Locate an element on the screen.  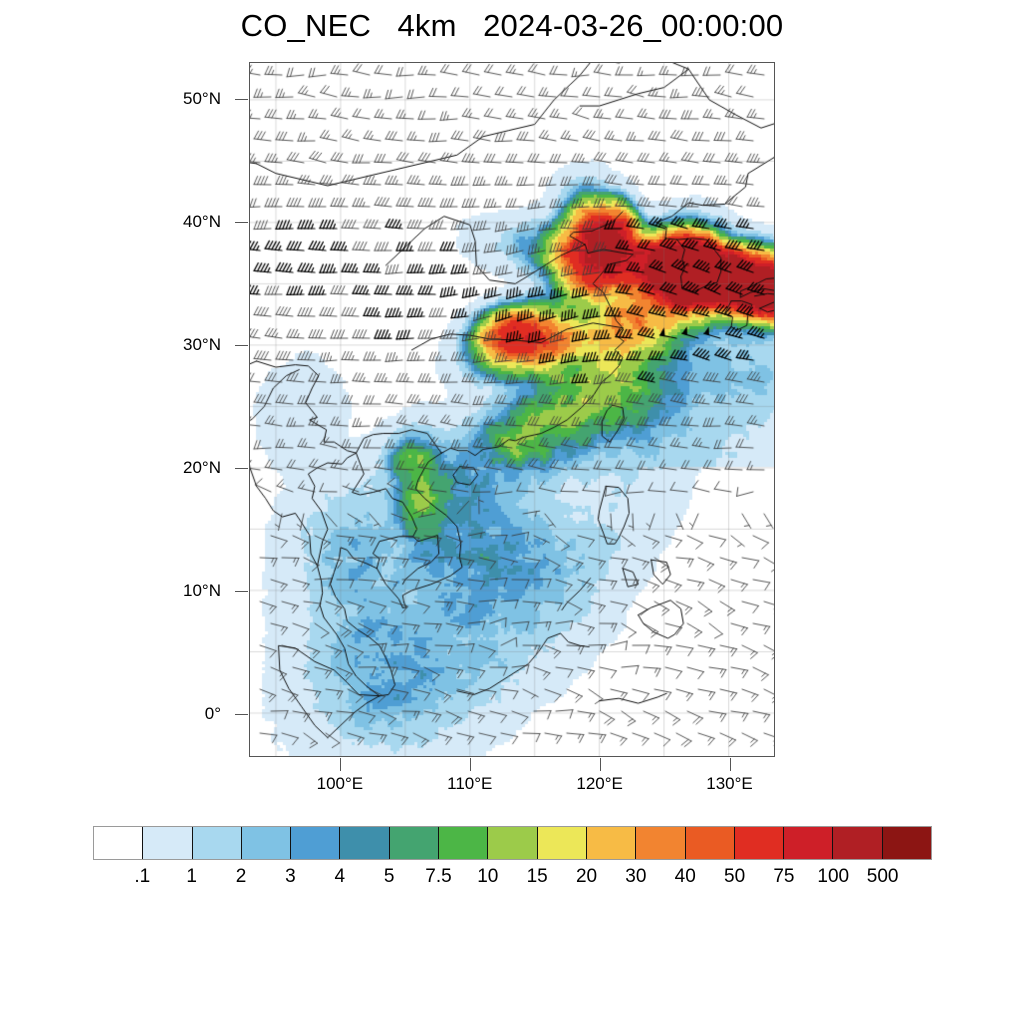
colorbar is located at coordinates (512, 843).